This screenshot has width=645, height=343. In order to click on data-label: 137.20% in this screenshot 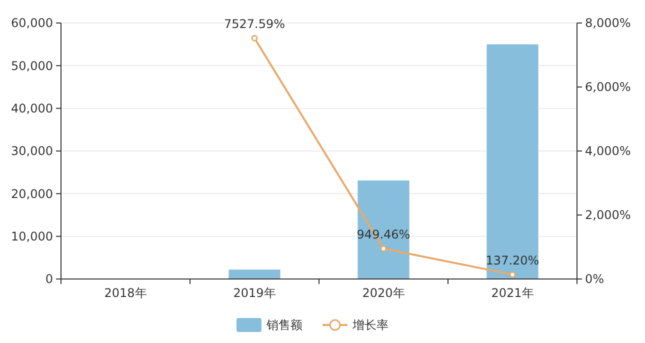, I will do `click(513, 261)`.